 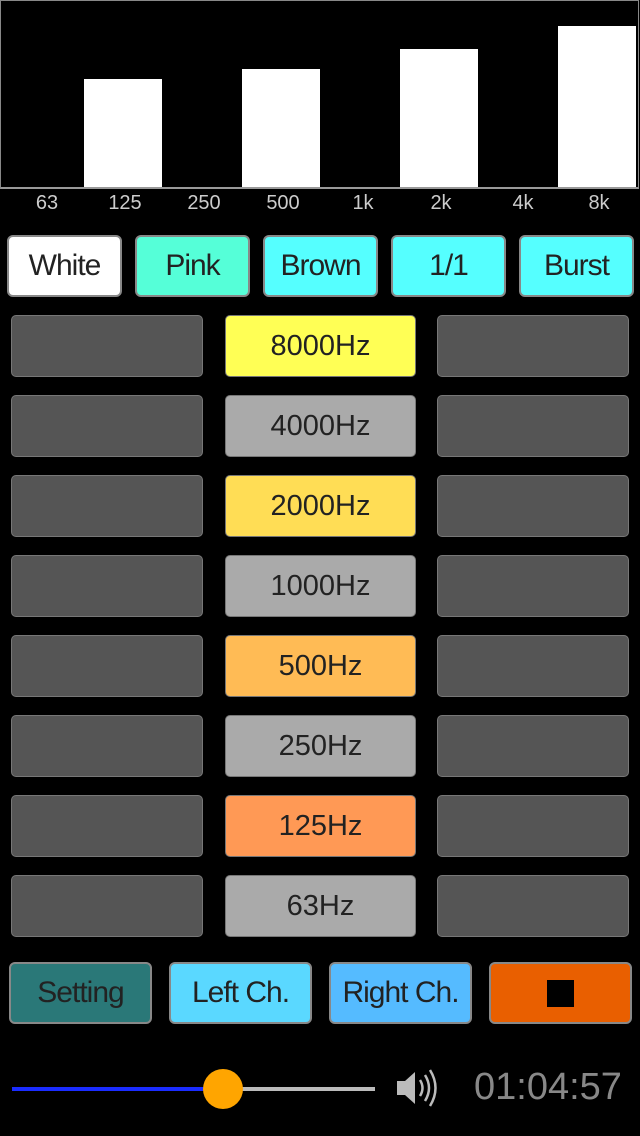 What do you see at coordinates (192, 266) in the screenshot?
I see `noise-button-pink: Pink` at bounding box center [192, 266].